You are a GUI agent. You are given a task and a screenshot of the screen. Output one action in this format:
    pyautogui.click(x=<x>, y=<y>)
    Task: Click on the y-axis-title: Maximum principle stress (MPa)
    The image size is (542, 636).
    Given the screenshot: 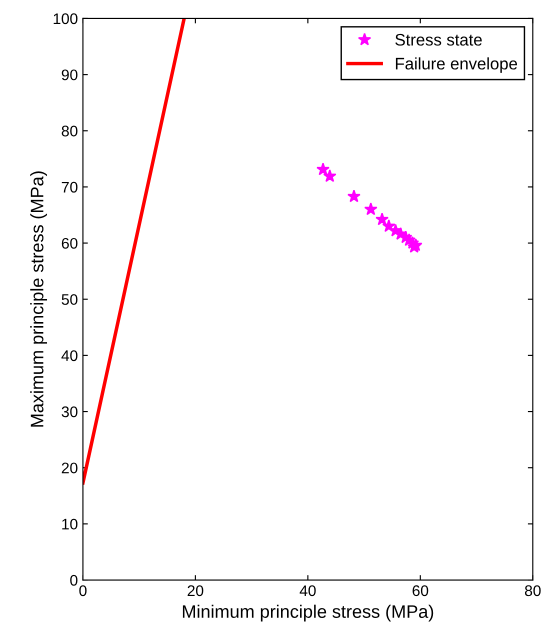 What is the action you would take?
    pyautogui.click(x=39, y=299)
    